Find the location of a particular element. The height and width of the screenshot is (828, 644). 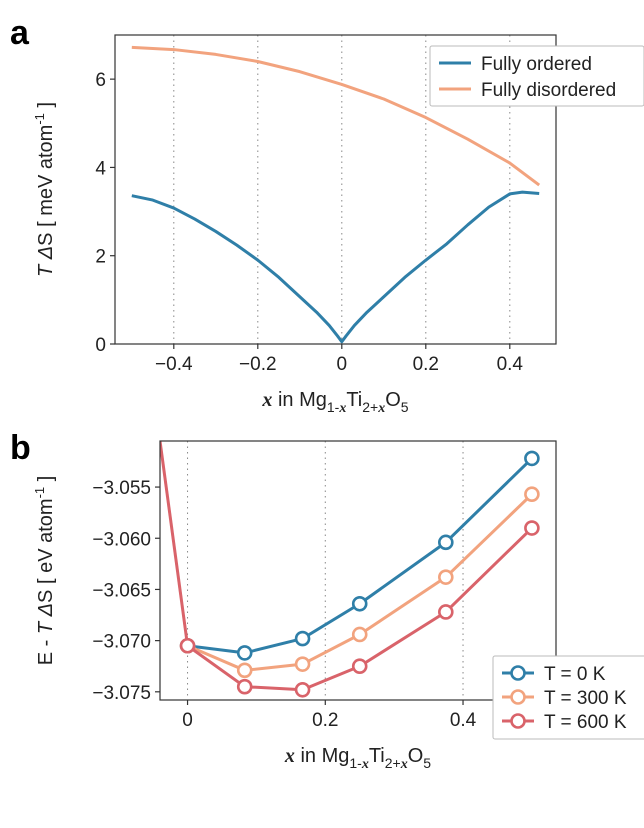

y-tick-label: −3.055 is located at coordinates (121, 488).